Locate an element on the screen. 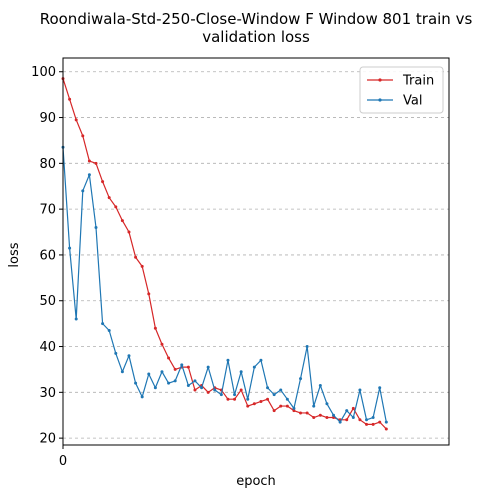 The height and width of the screenshot is (500, 500). legend-train-marker is located at coordinates (380, 80).